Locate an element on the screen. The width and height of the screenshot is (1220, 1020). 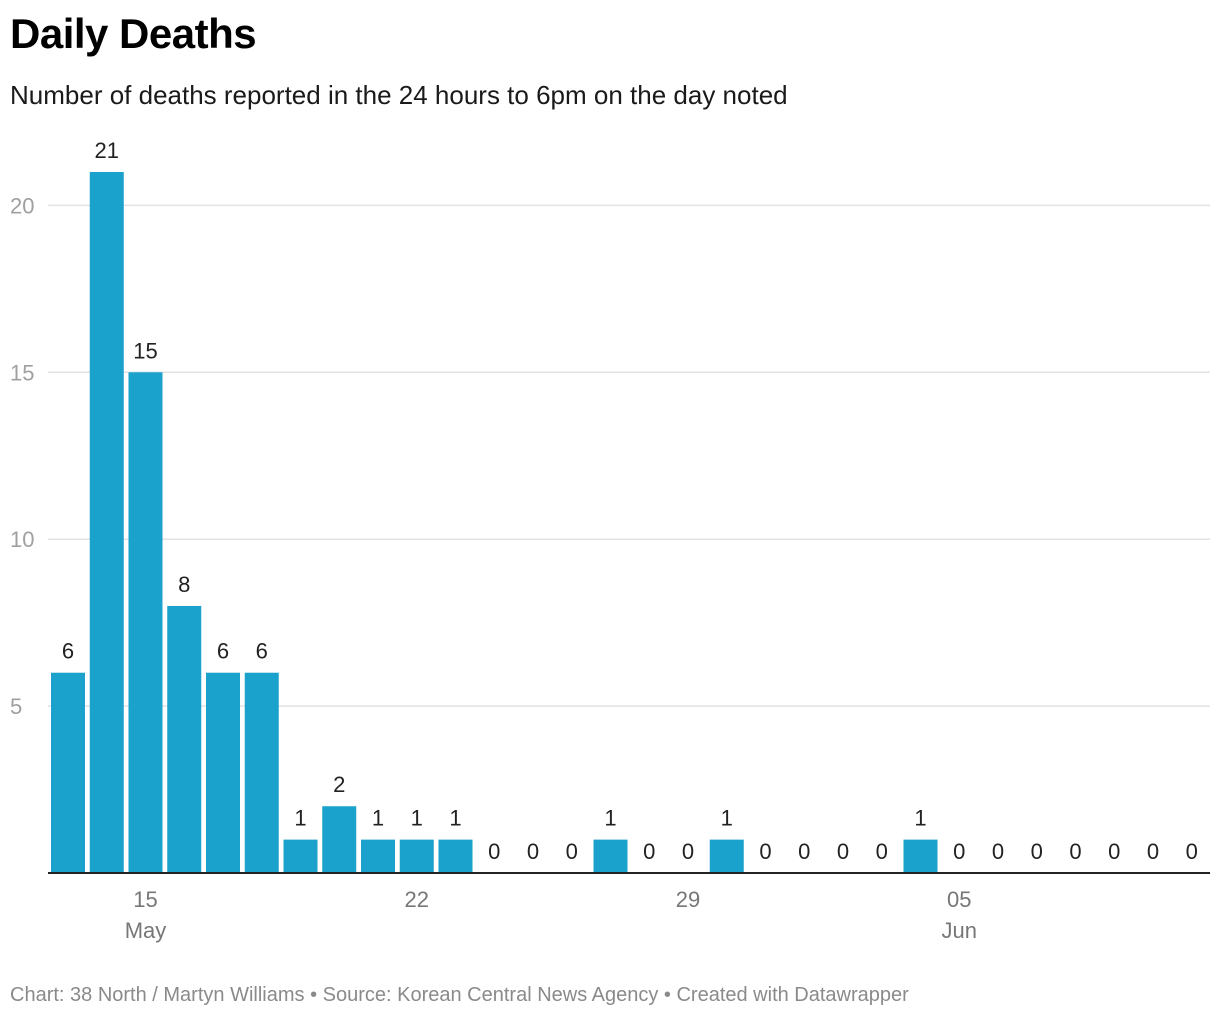
x-tick-label: 05 is located at coordinates (959, 899).